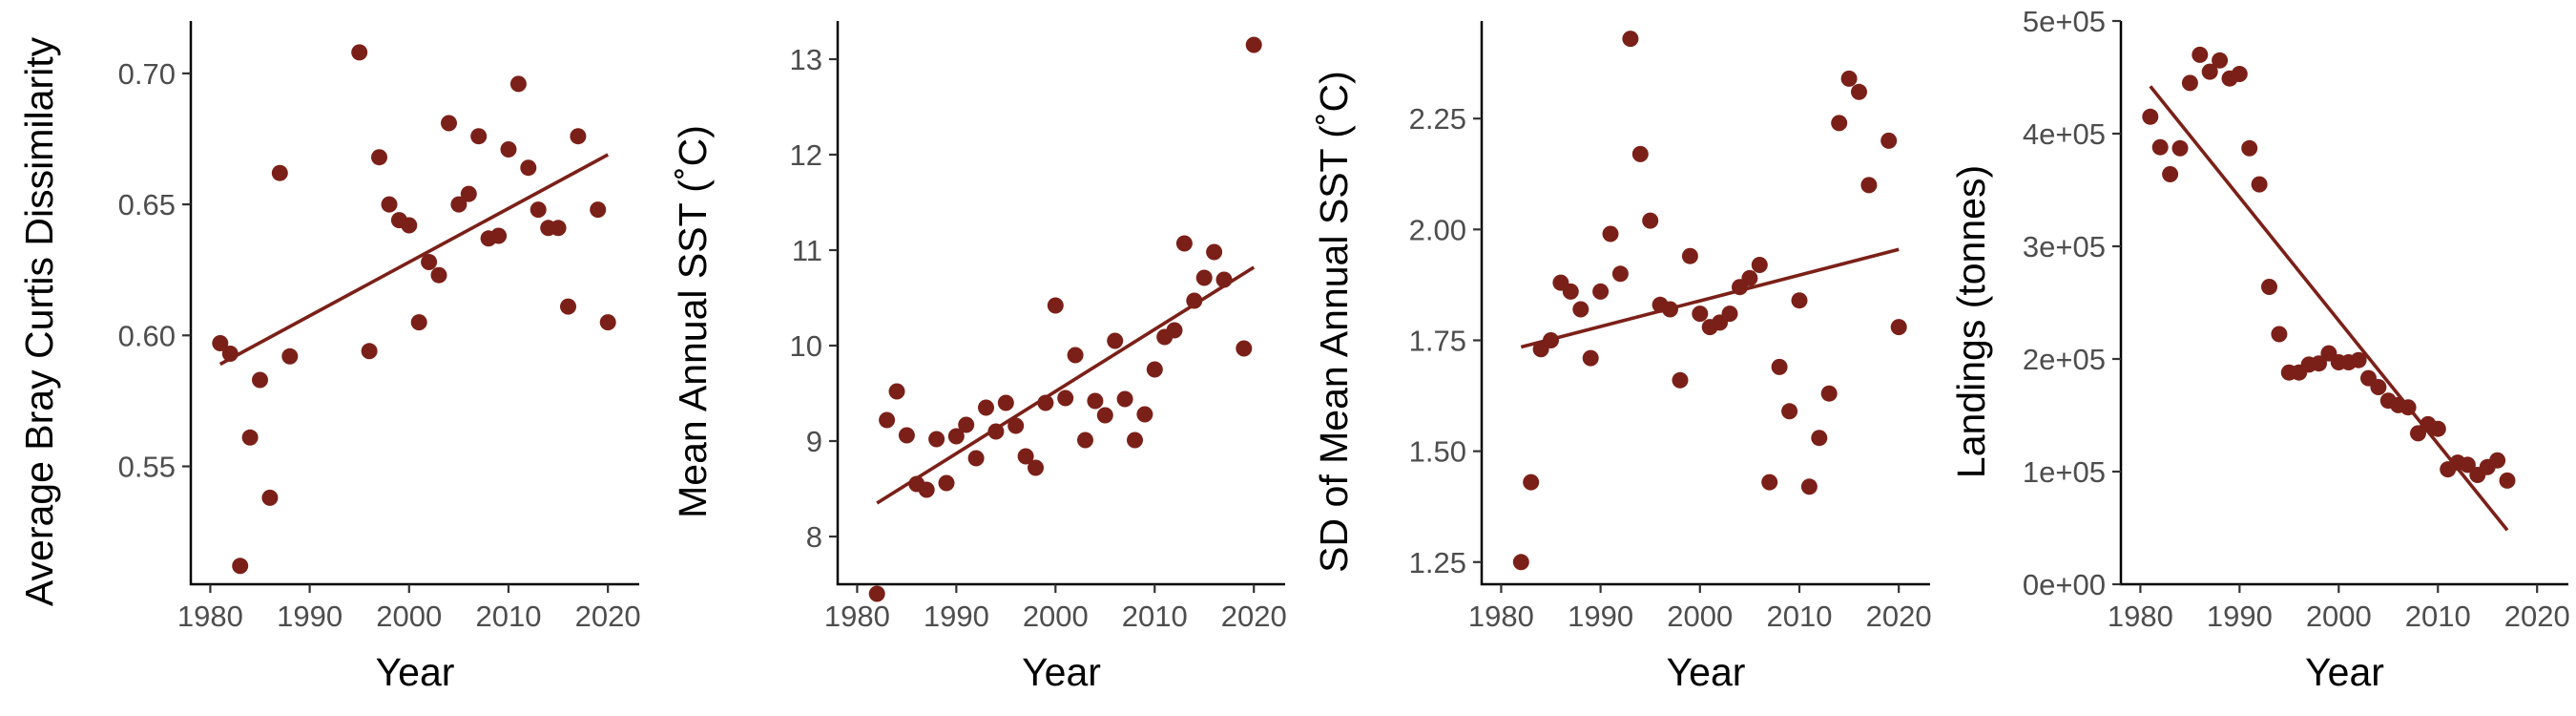  I want to click on y-tick-label: 3e+05, so click(2064, 246).